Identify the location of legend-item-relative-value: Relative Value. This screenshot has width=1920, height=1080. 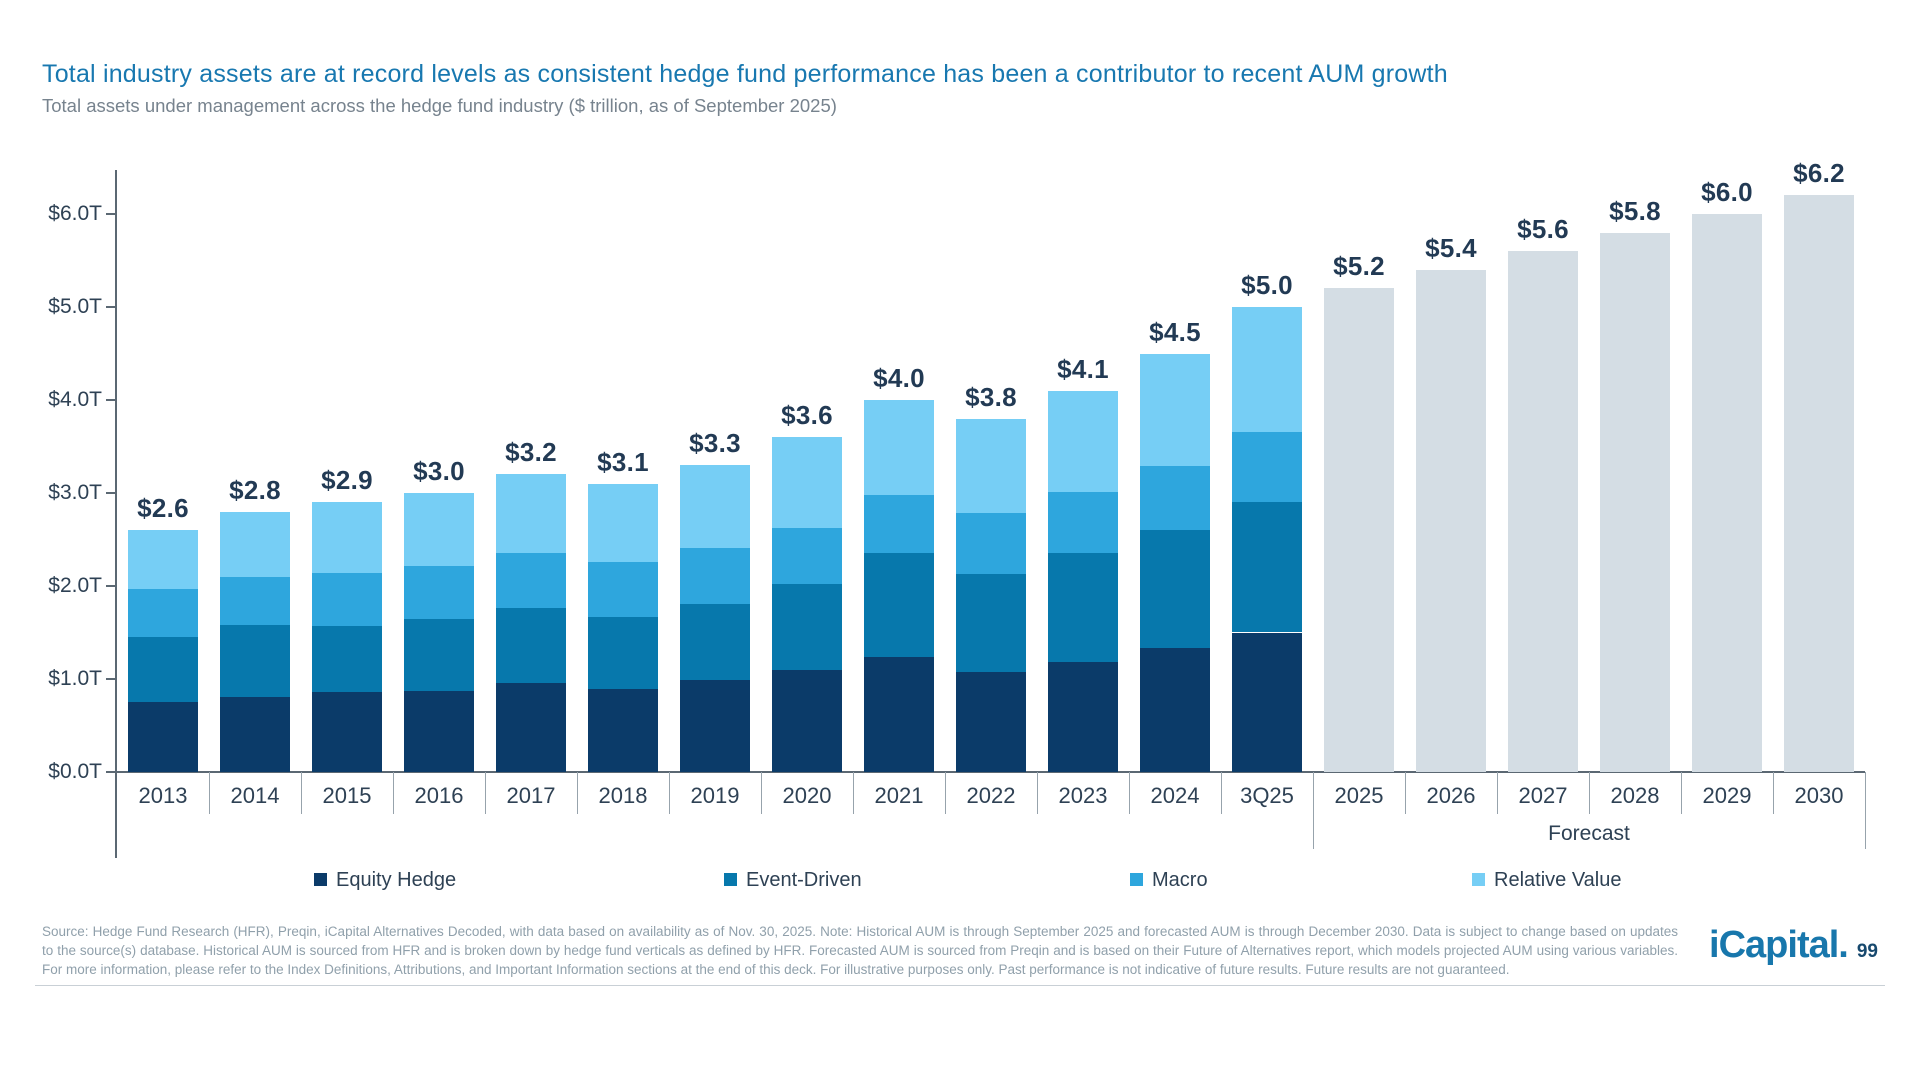
(1582, 880).